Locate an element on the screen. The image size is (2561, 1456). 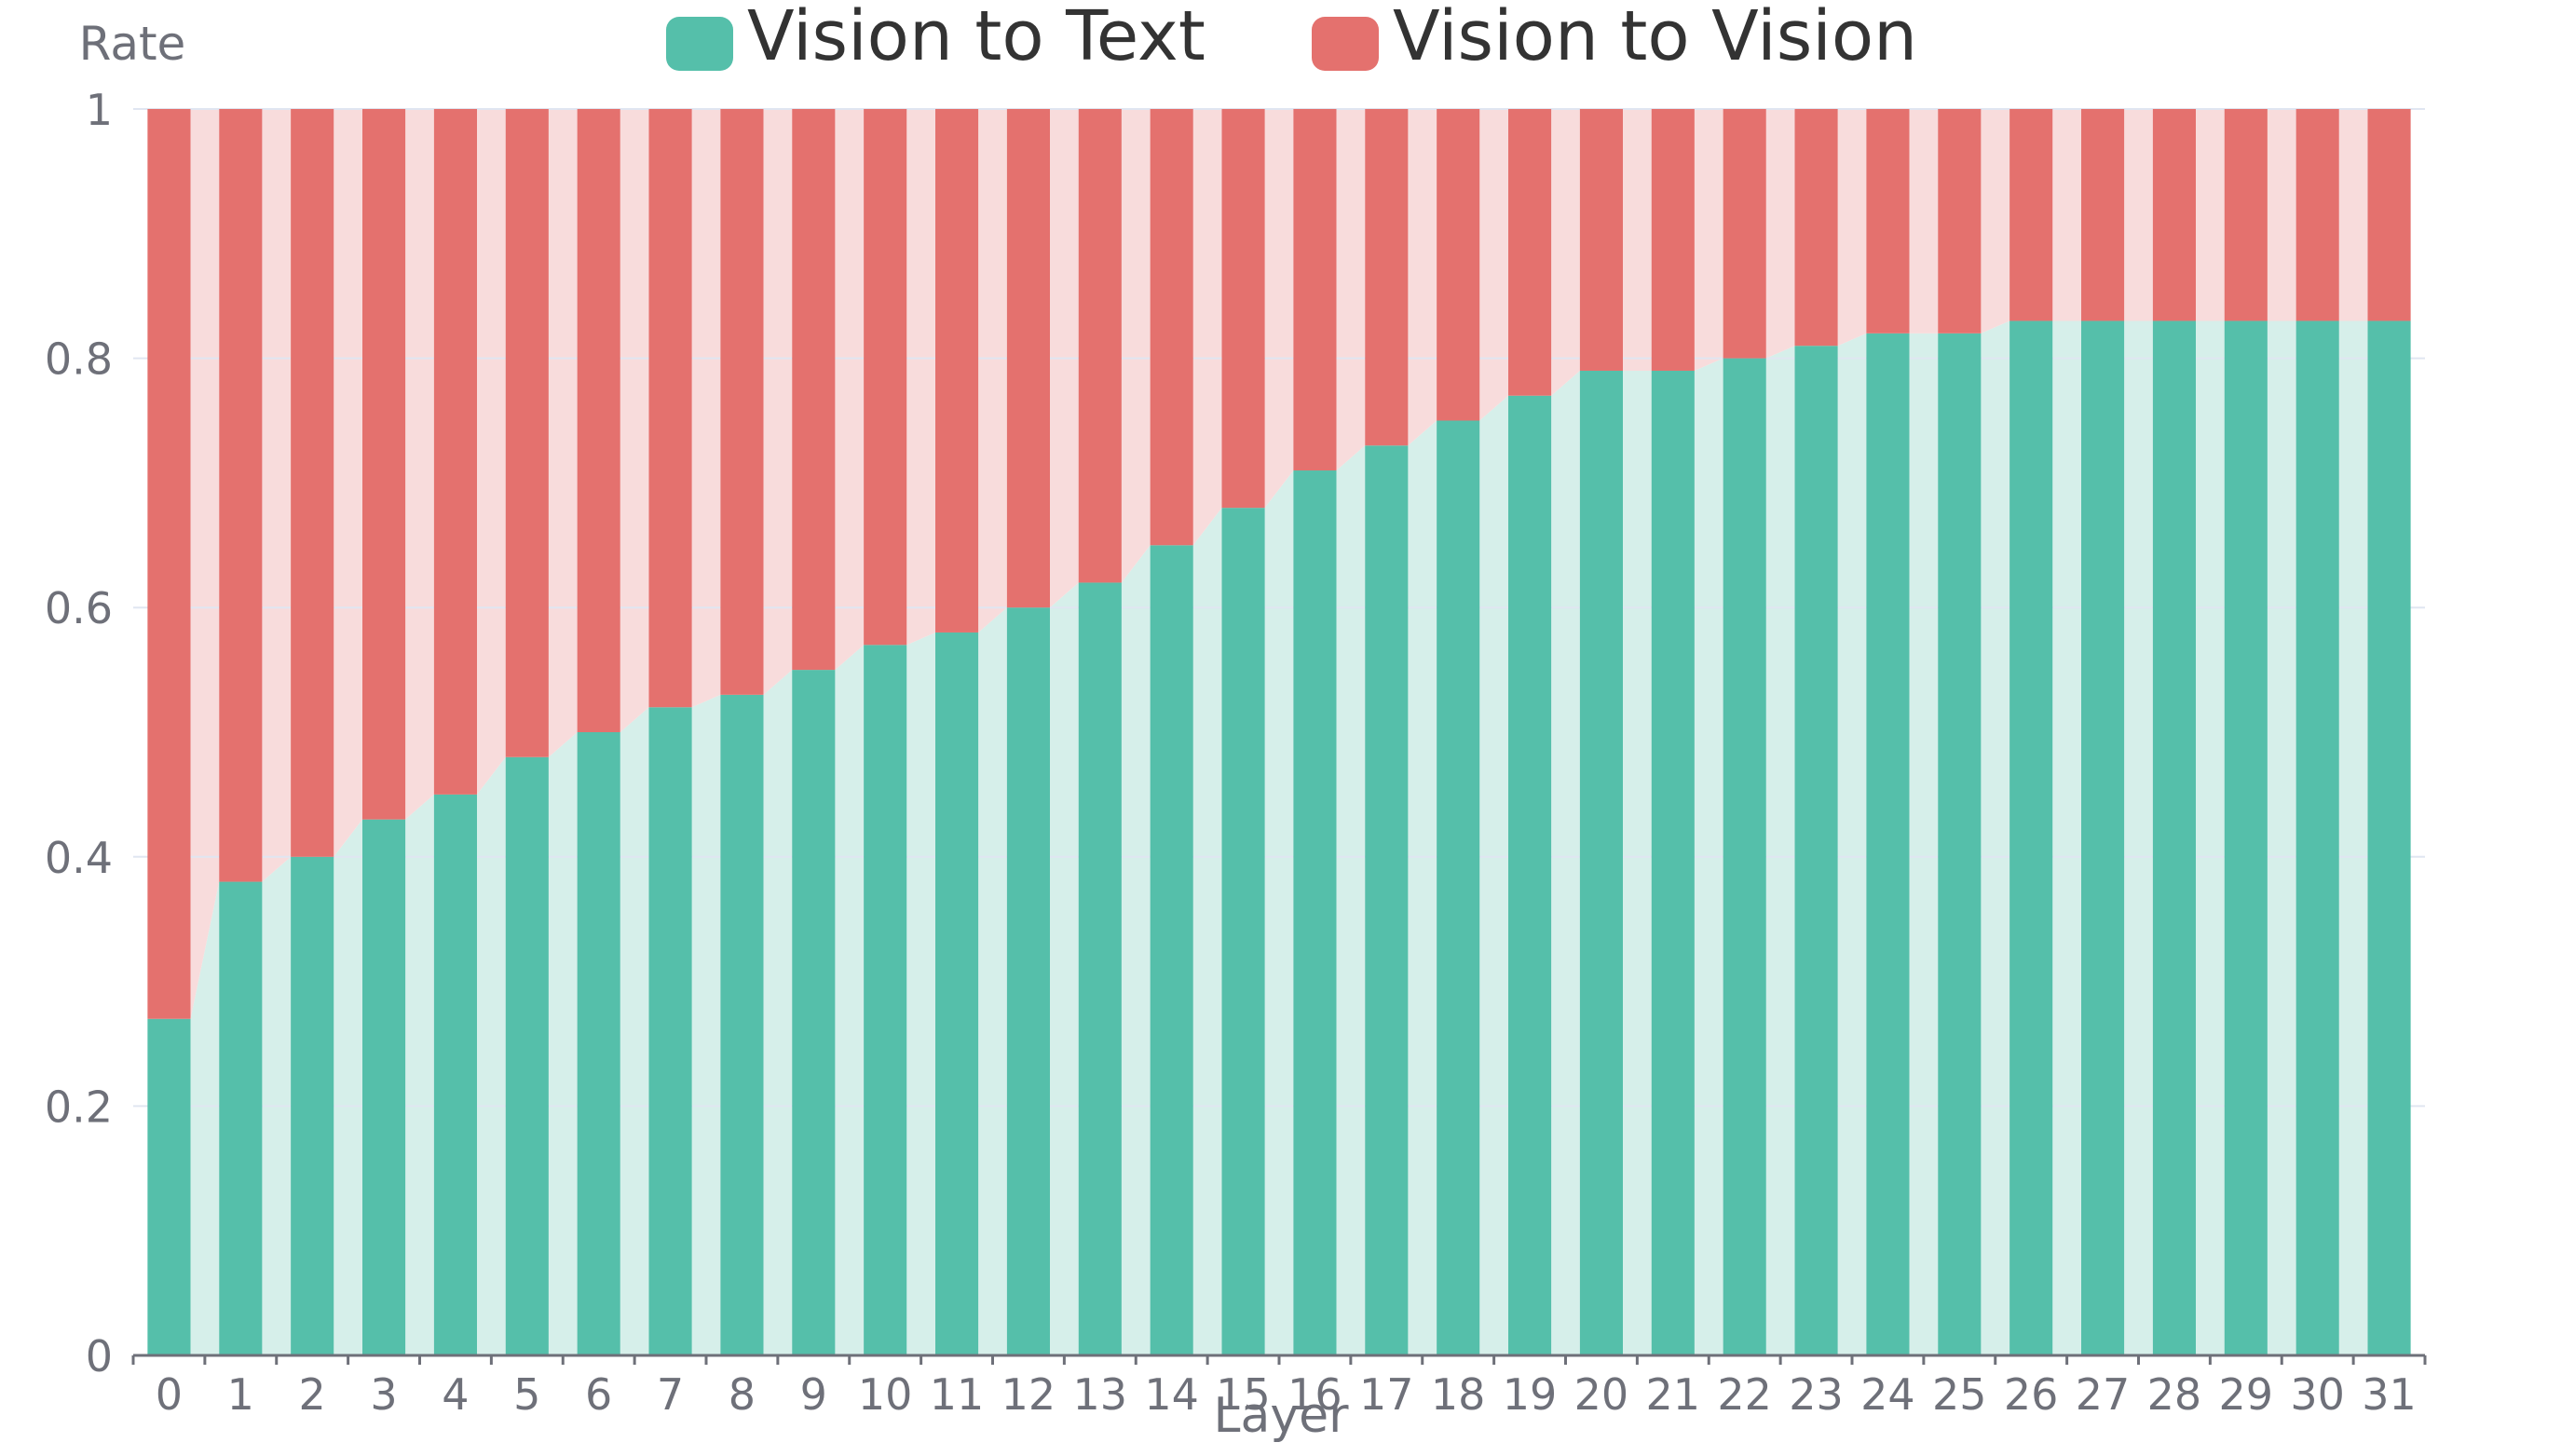
x-axis-label: Layer is located at coordinates (1282, 1416).